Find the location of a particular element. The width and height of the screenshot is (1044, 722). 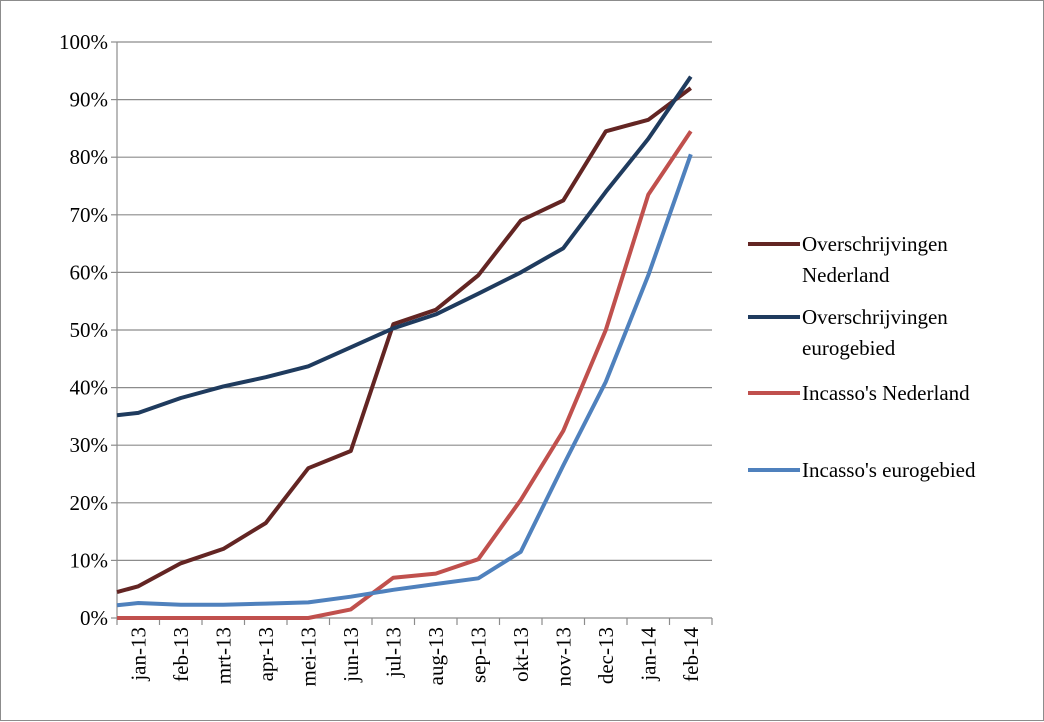

y-tick-label: 90% is located at coordinates (89, 100).